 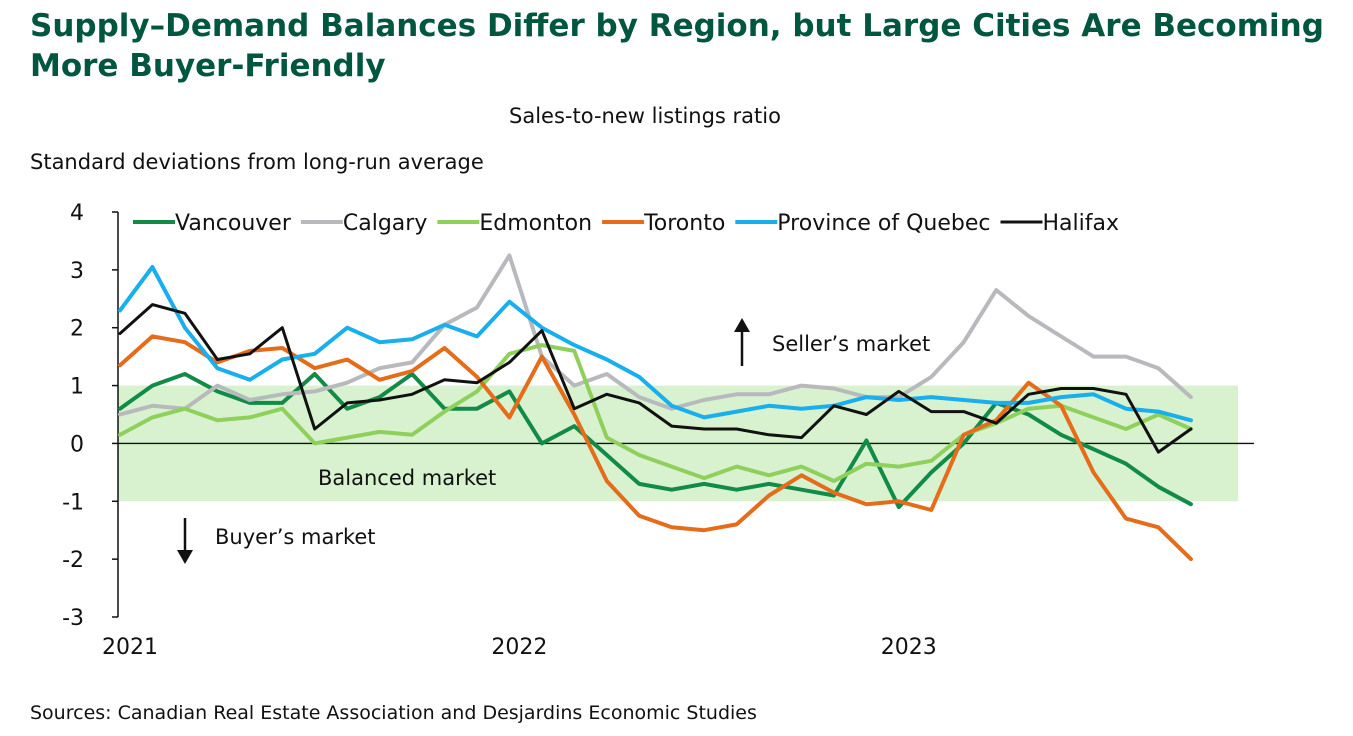 I want to click on chart-subtitle: Sales-to-new listings ratio, so click(x=645, y=116).